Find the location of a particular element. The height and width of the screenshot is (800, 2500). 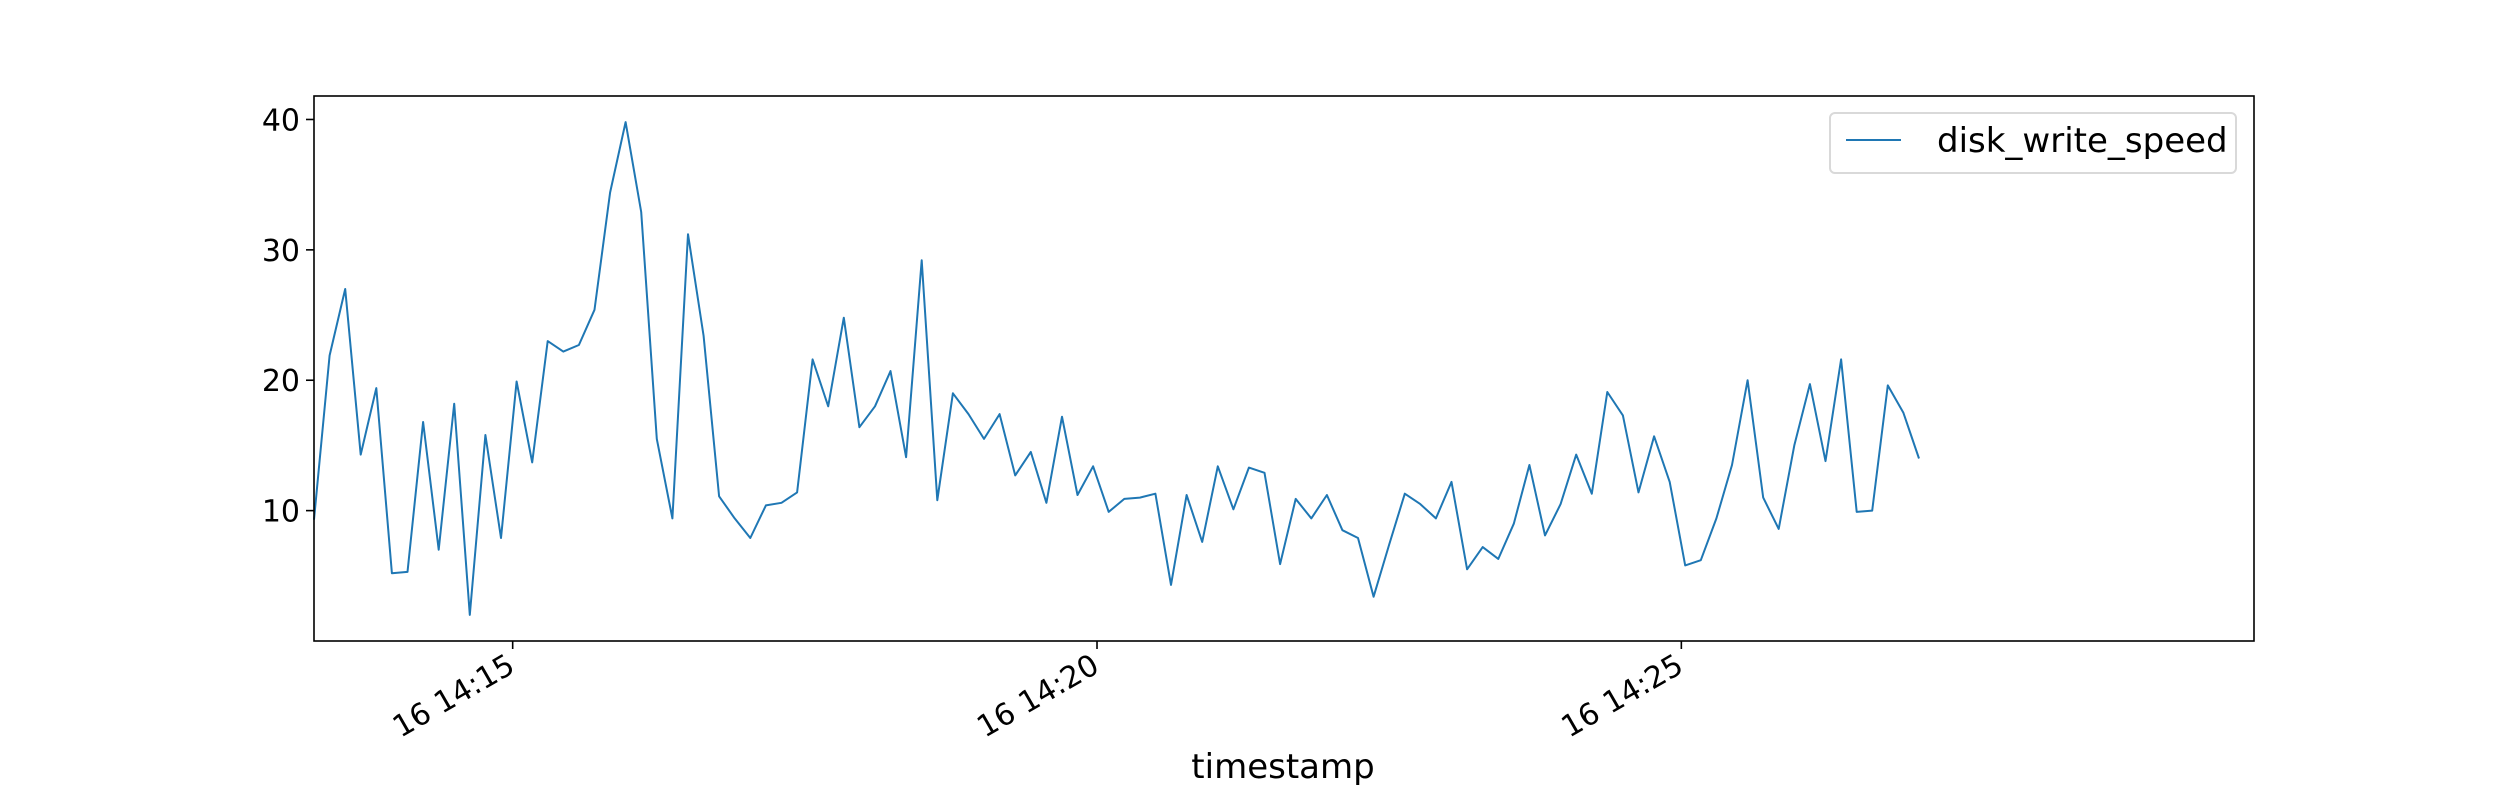

legend: disk_write_speed is located at coordinates (2033, 143).